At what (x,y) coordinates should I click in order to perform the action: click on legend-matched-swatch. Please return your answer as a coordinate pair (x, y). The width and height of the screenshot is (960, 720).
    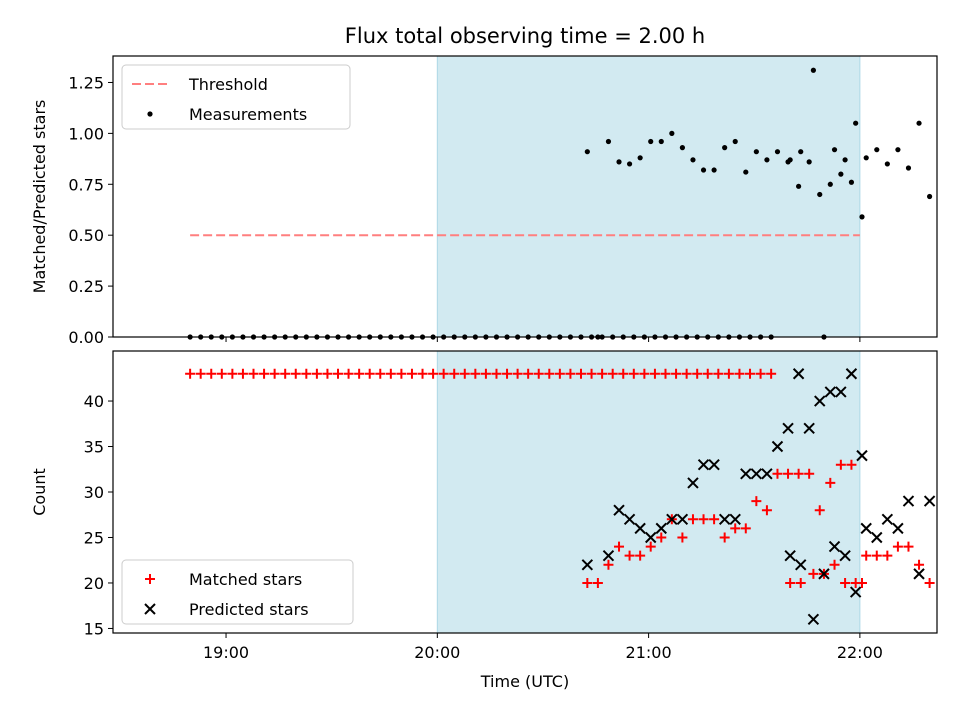
    Looking at the image, I should click on (150, 579).